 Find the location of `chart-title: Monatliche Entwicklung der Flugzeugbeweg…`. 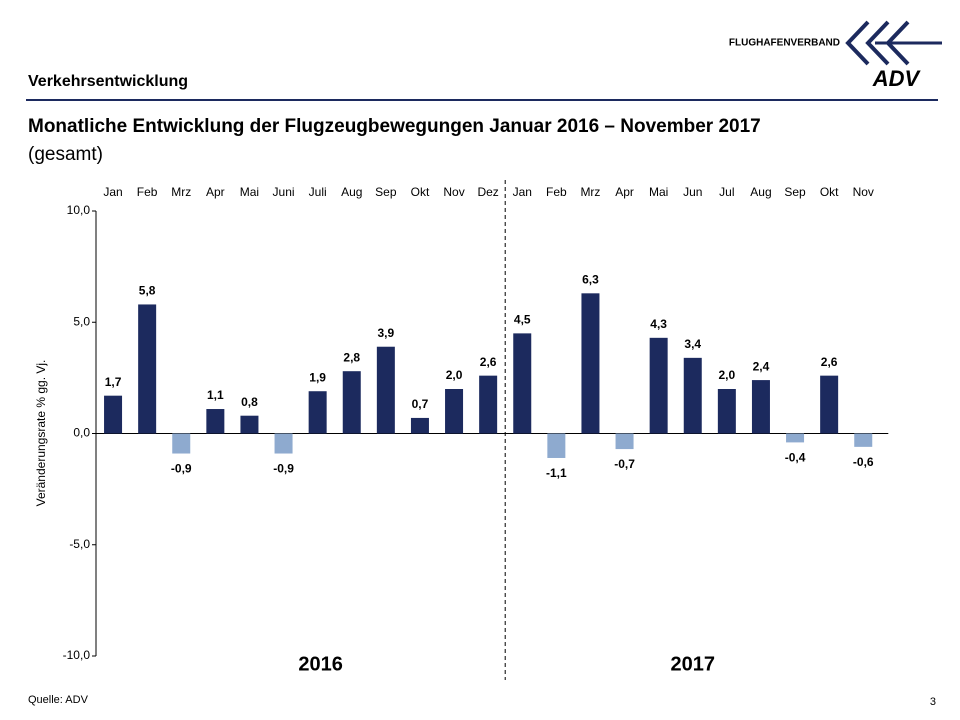

chart-title: Monatliche Entwicklung der Flugzeugbeweg… is located at coordinates (394, 126).